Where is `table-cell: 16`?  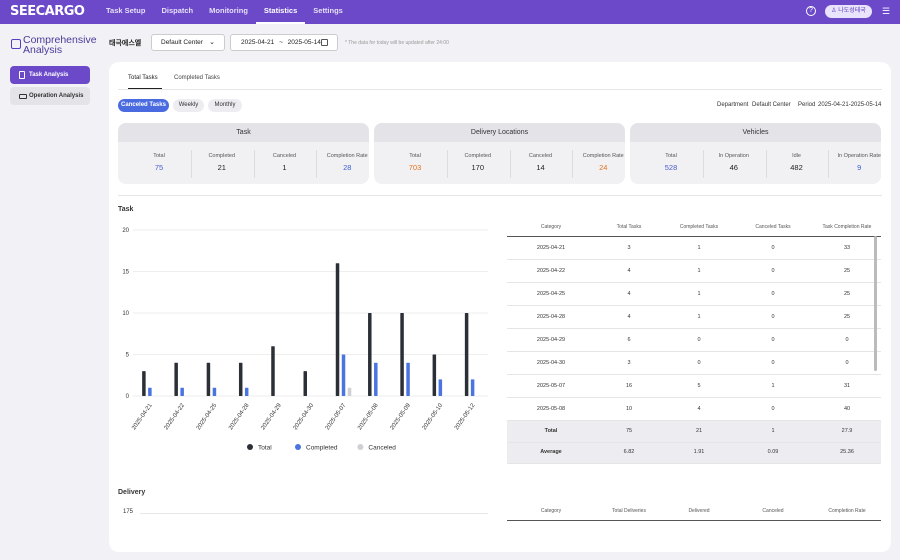
table-cell: 16 is located at coordinates (629, 385).